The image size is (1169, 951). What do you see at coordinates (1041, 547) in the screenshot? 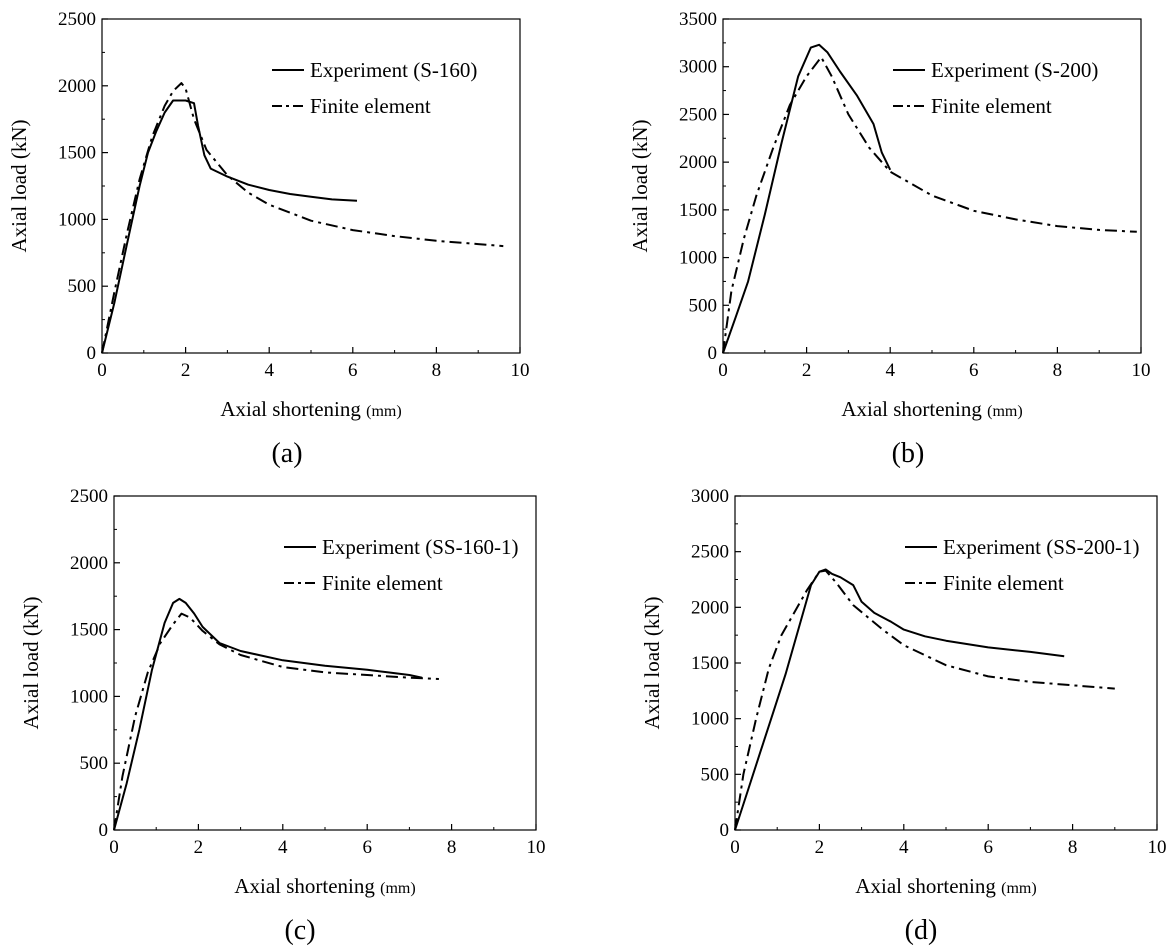
I see `legend-label: Experiment (SS-200-1)` at bounding box center [1041, 547].